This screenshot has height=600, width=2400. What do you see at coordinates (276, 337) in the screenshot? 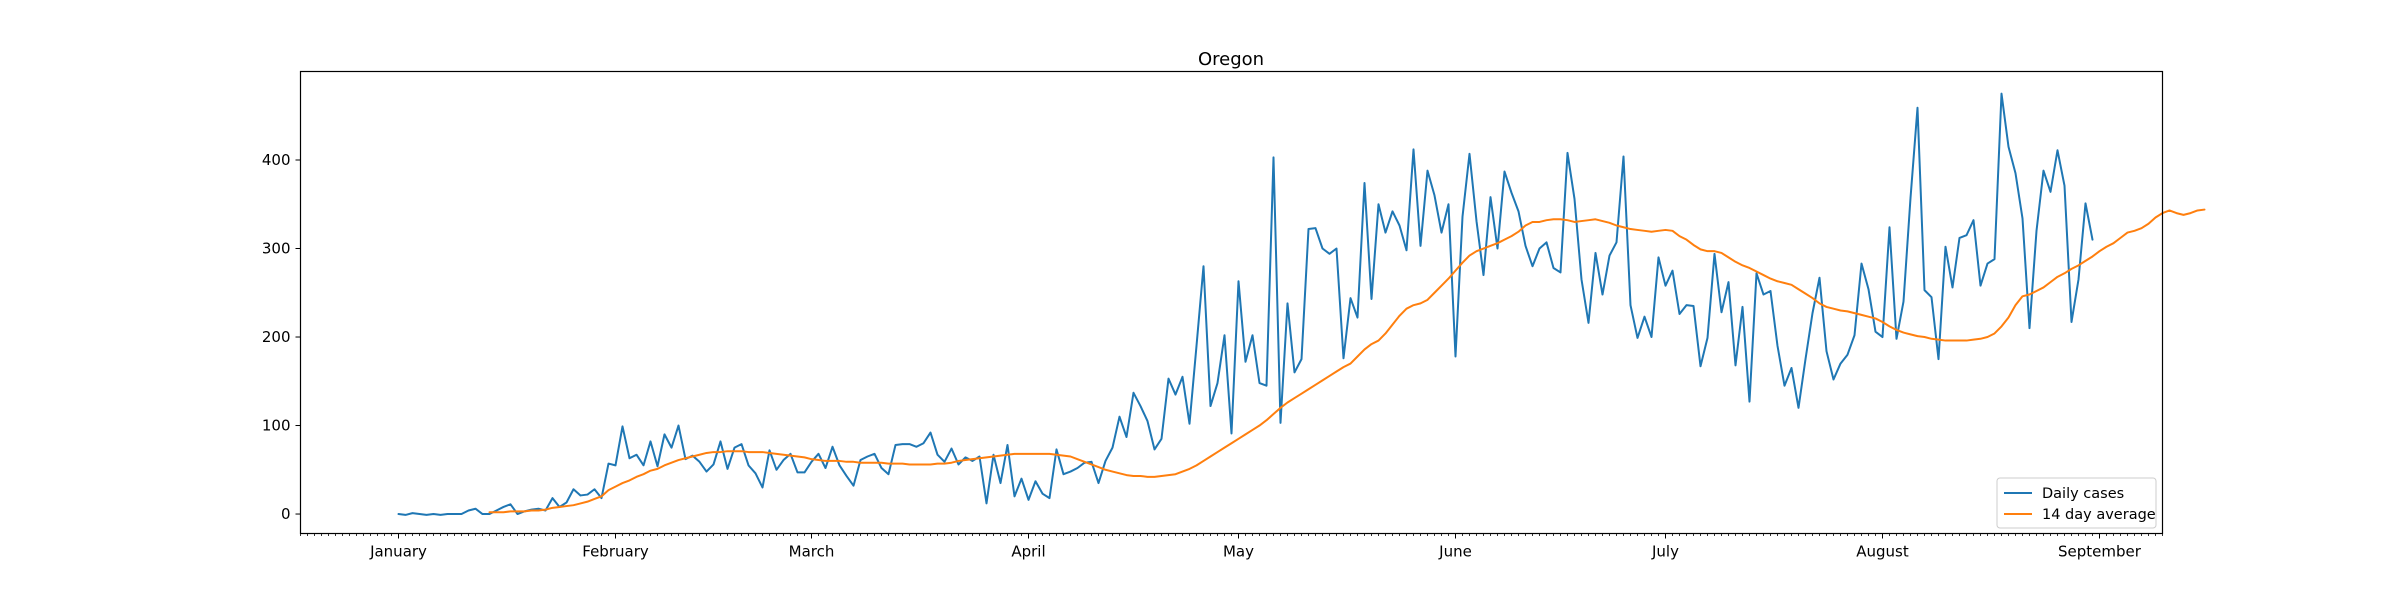
I see `y-tick-label: 200` at bounding box center [276, 337].